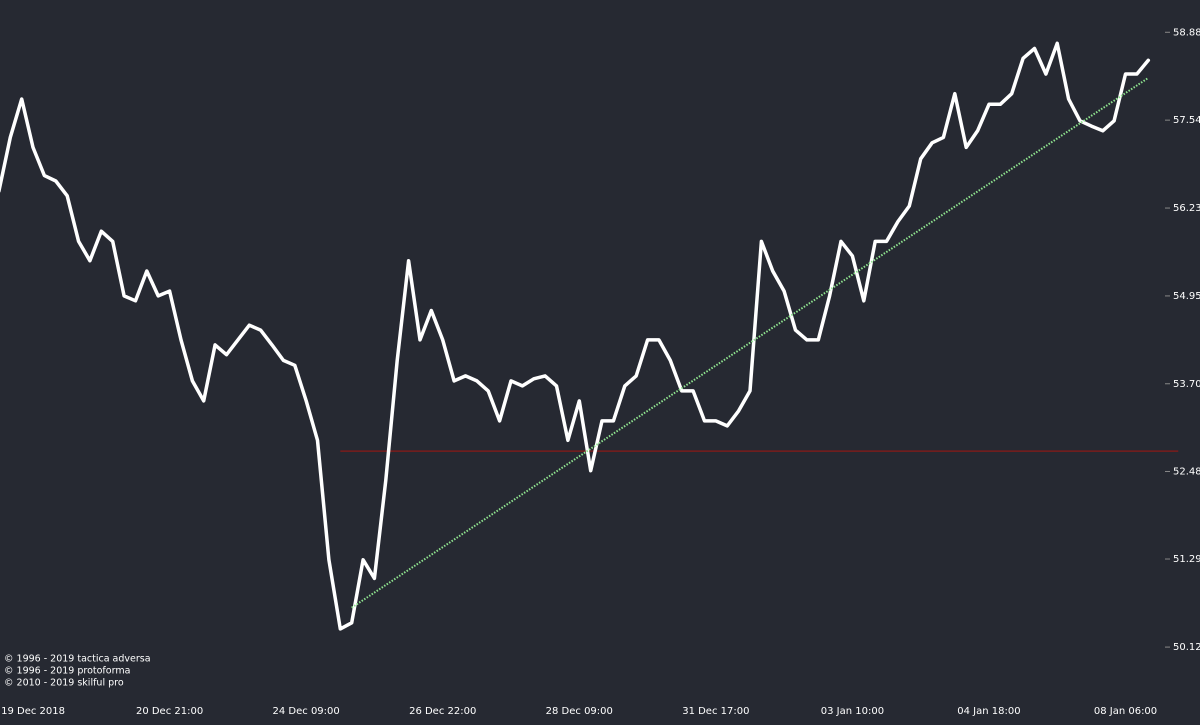 Image resolution: width=1200 pixels, height=725 pixels. I want to click on y-tick-label: 57.54, so click(1186, 120).